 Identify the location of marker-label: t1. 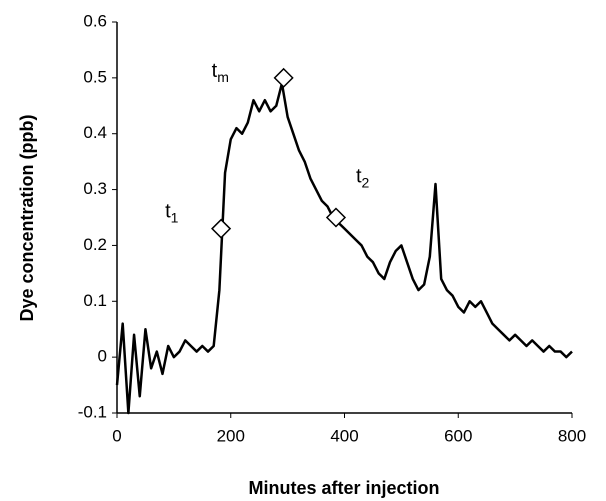
(172, 213).